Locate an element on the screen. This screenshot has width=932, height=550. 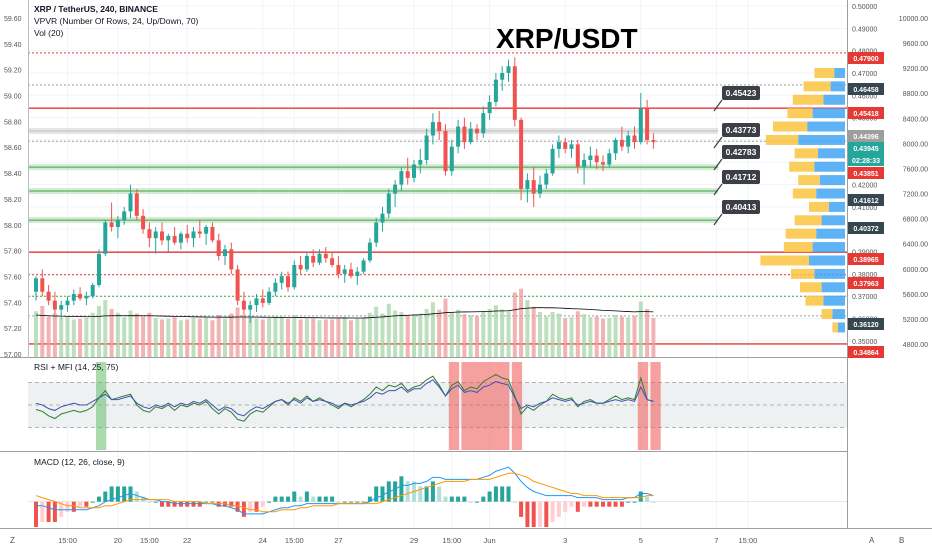
left-axis-tick: 57.40 is located at coordinates (13, 303).